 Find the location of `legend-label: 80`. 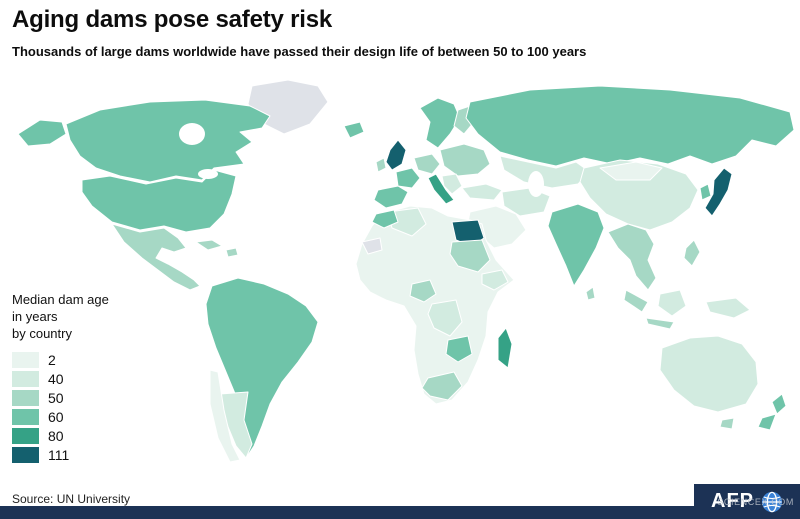

legend-label: 80 is located at coordinates (56, 435).